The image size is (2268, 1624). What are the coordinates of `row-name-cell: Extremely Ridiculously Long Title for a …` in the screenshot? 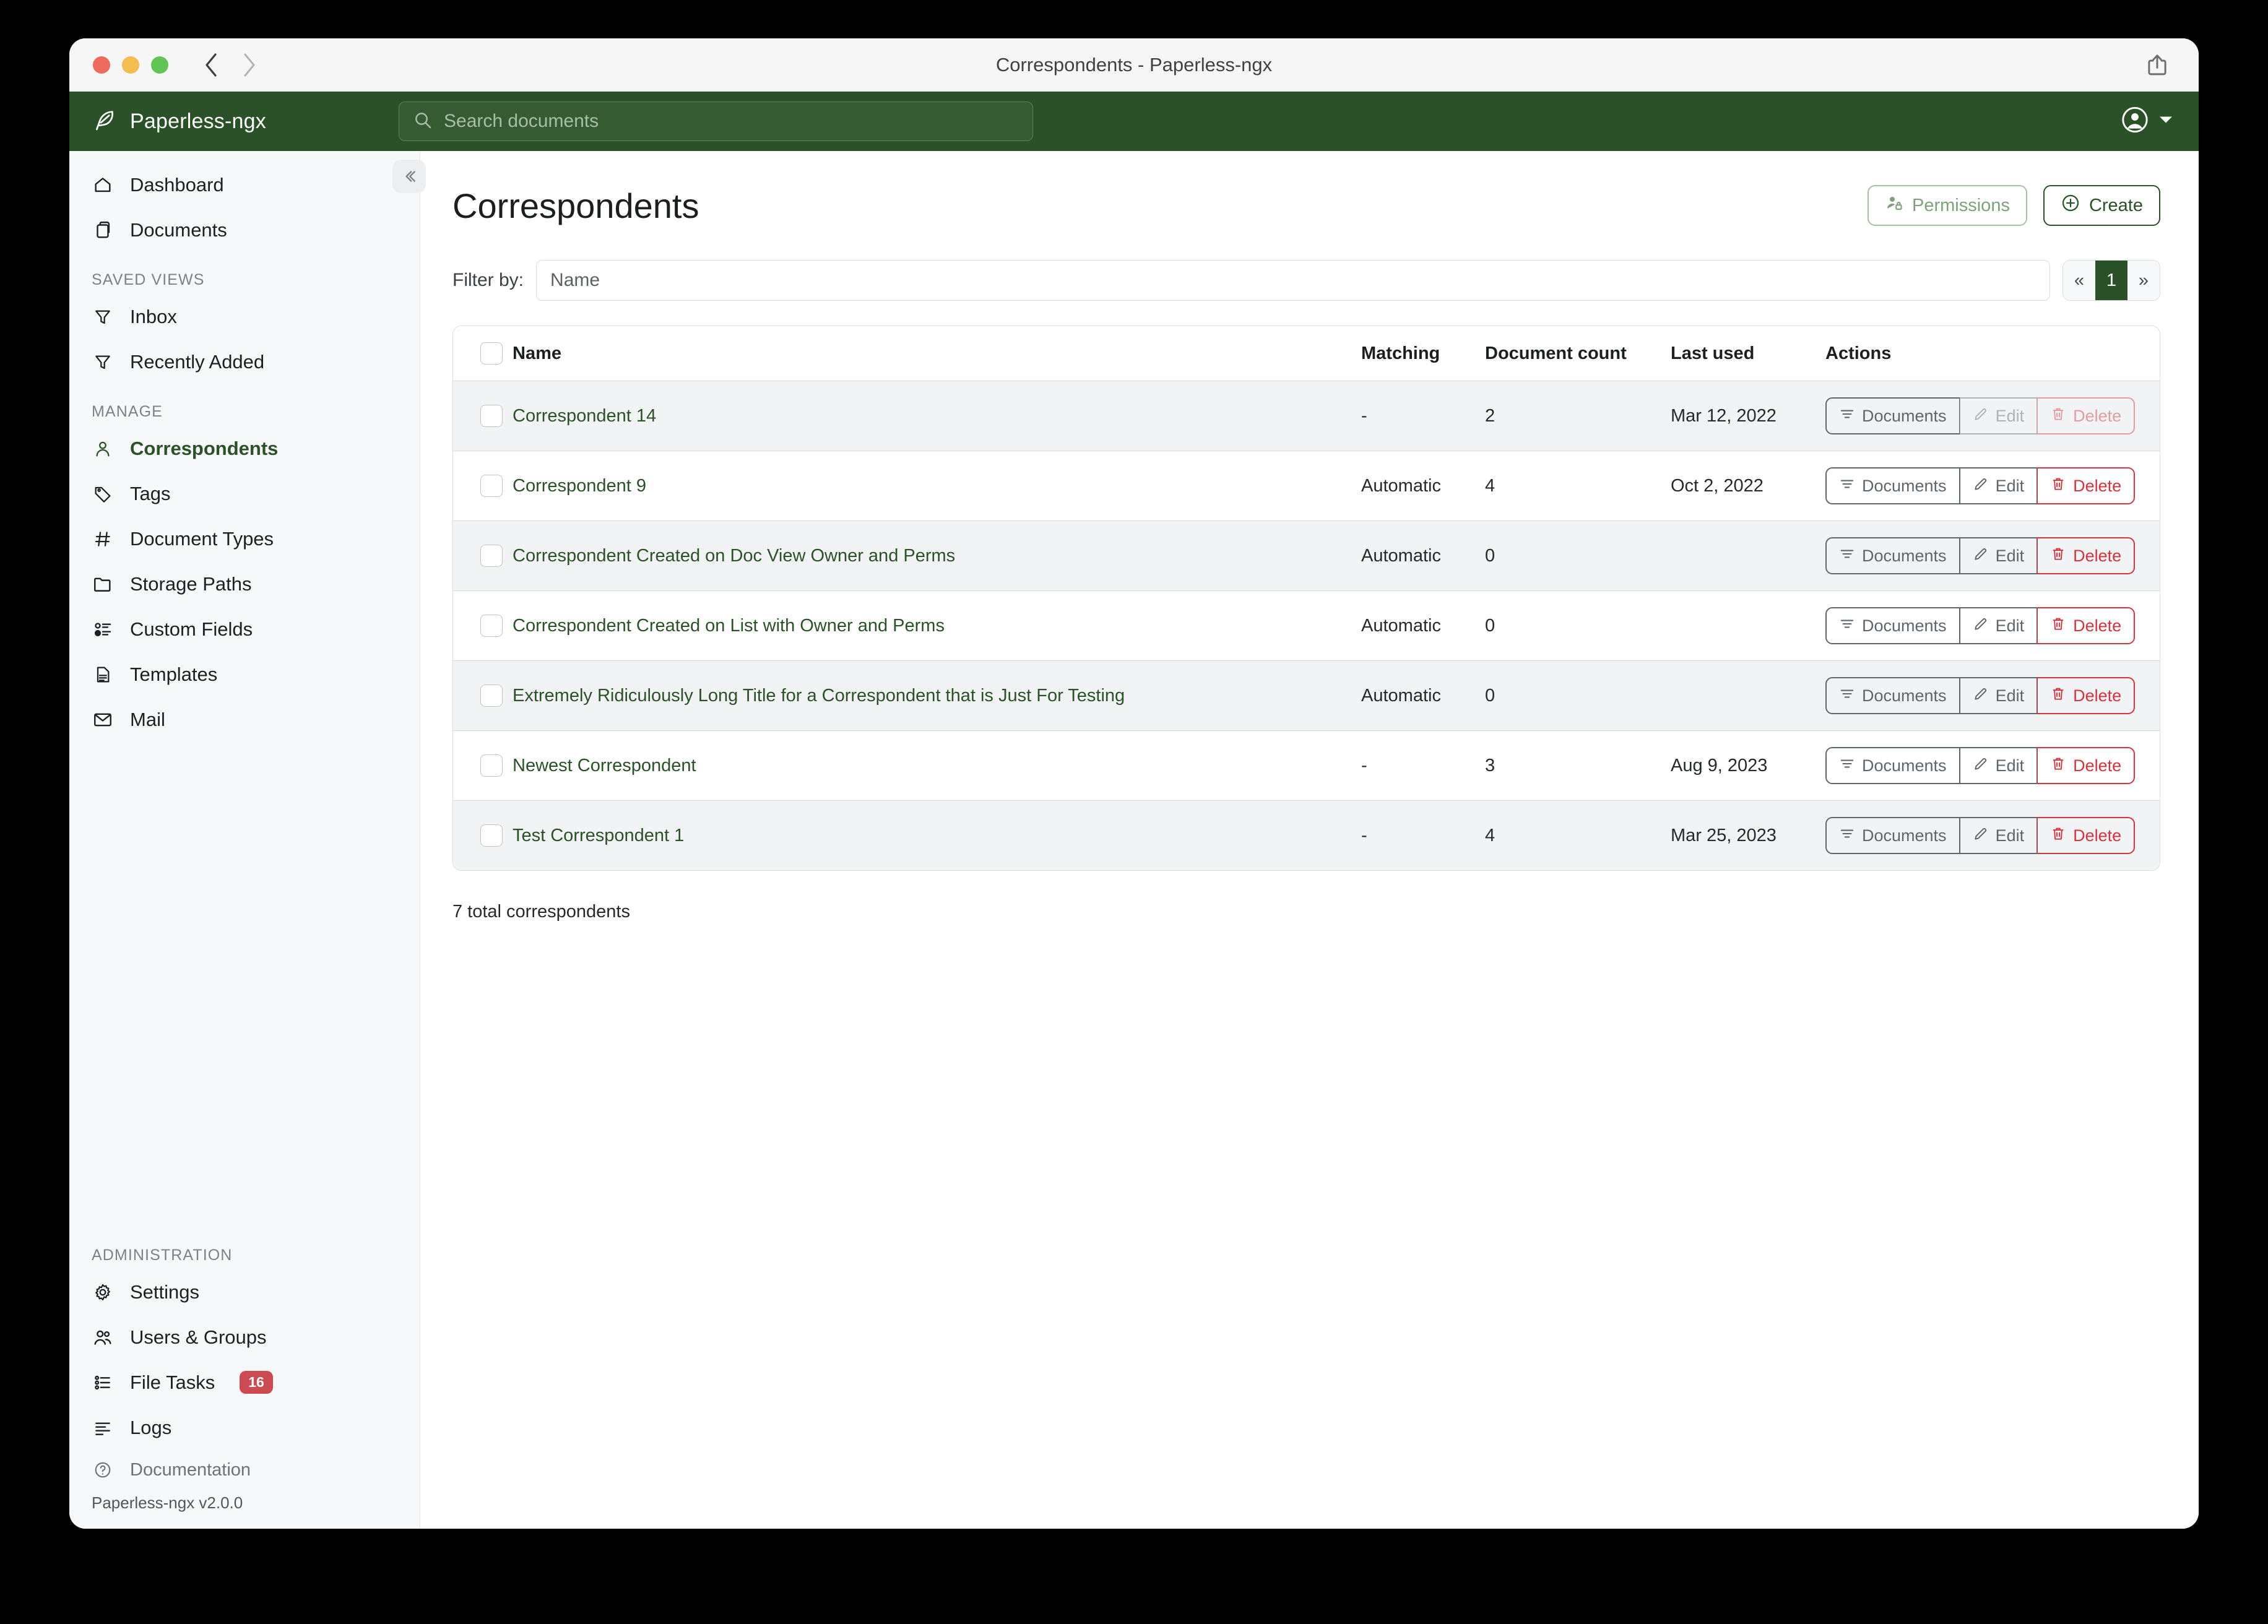 It's located at (937, 696).